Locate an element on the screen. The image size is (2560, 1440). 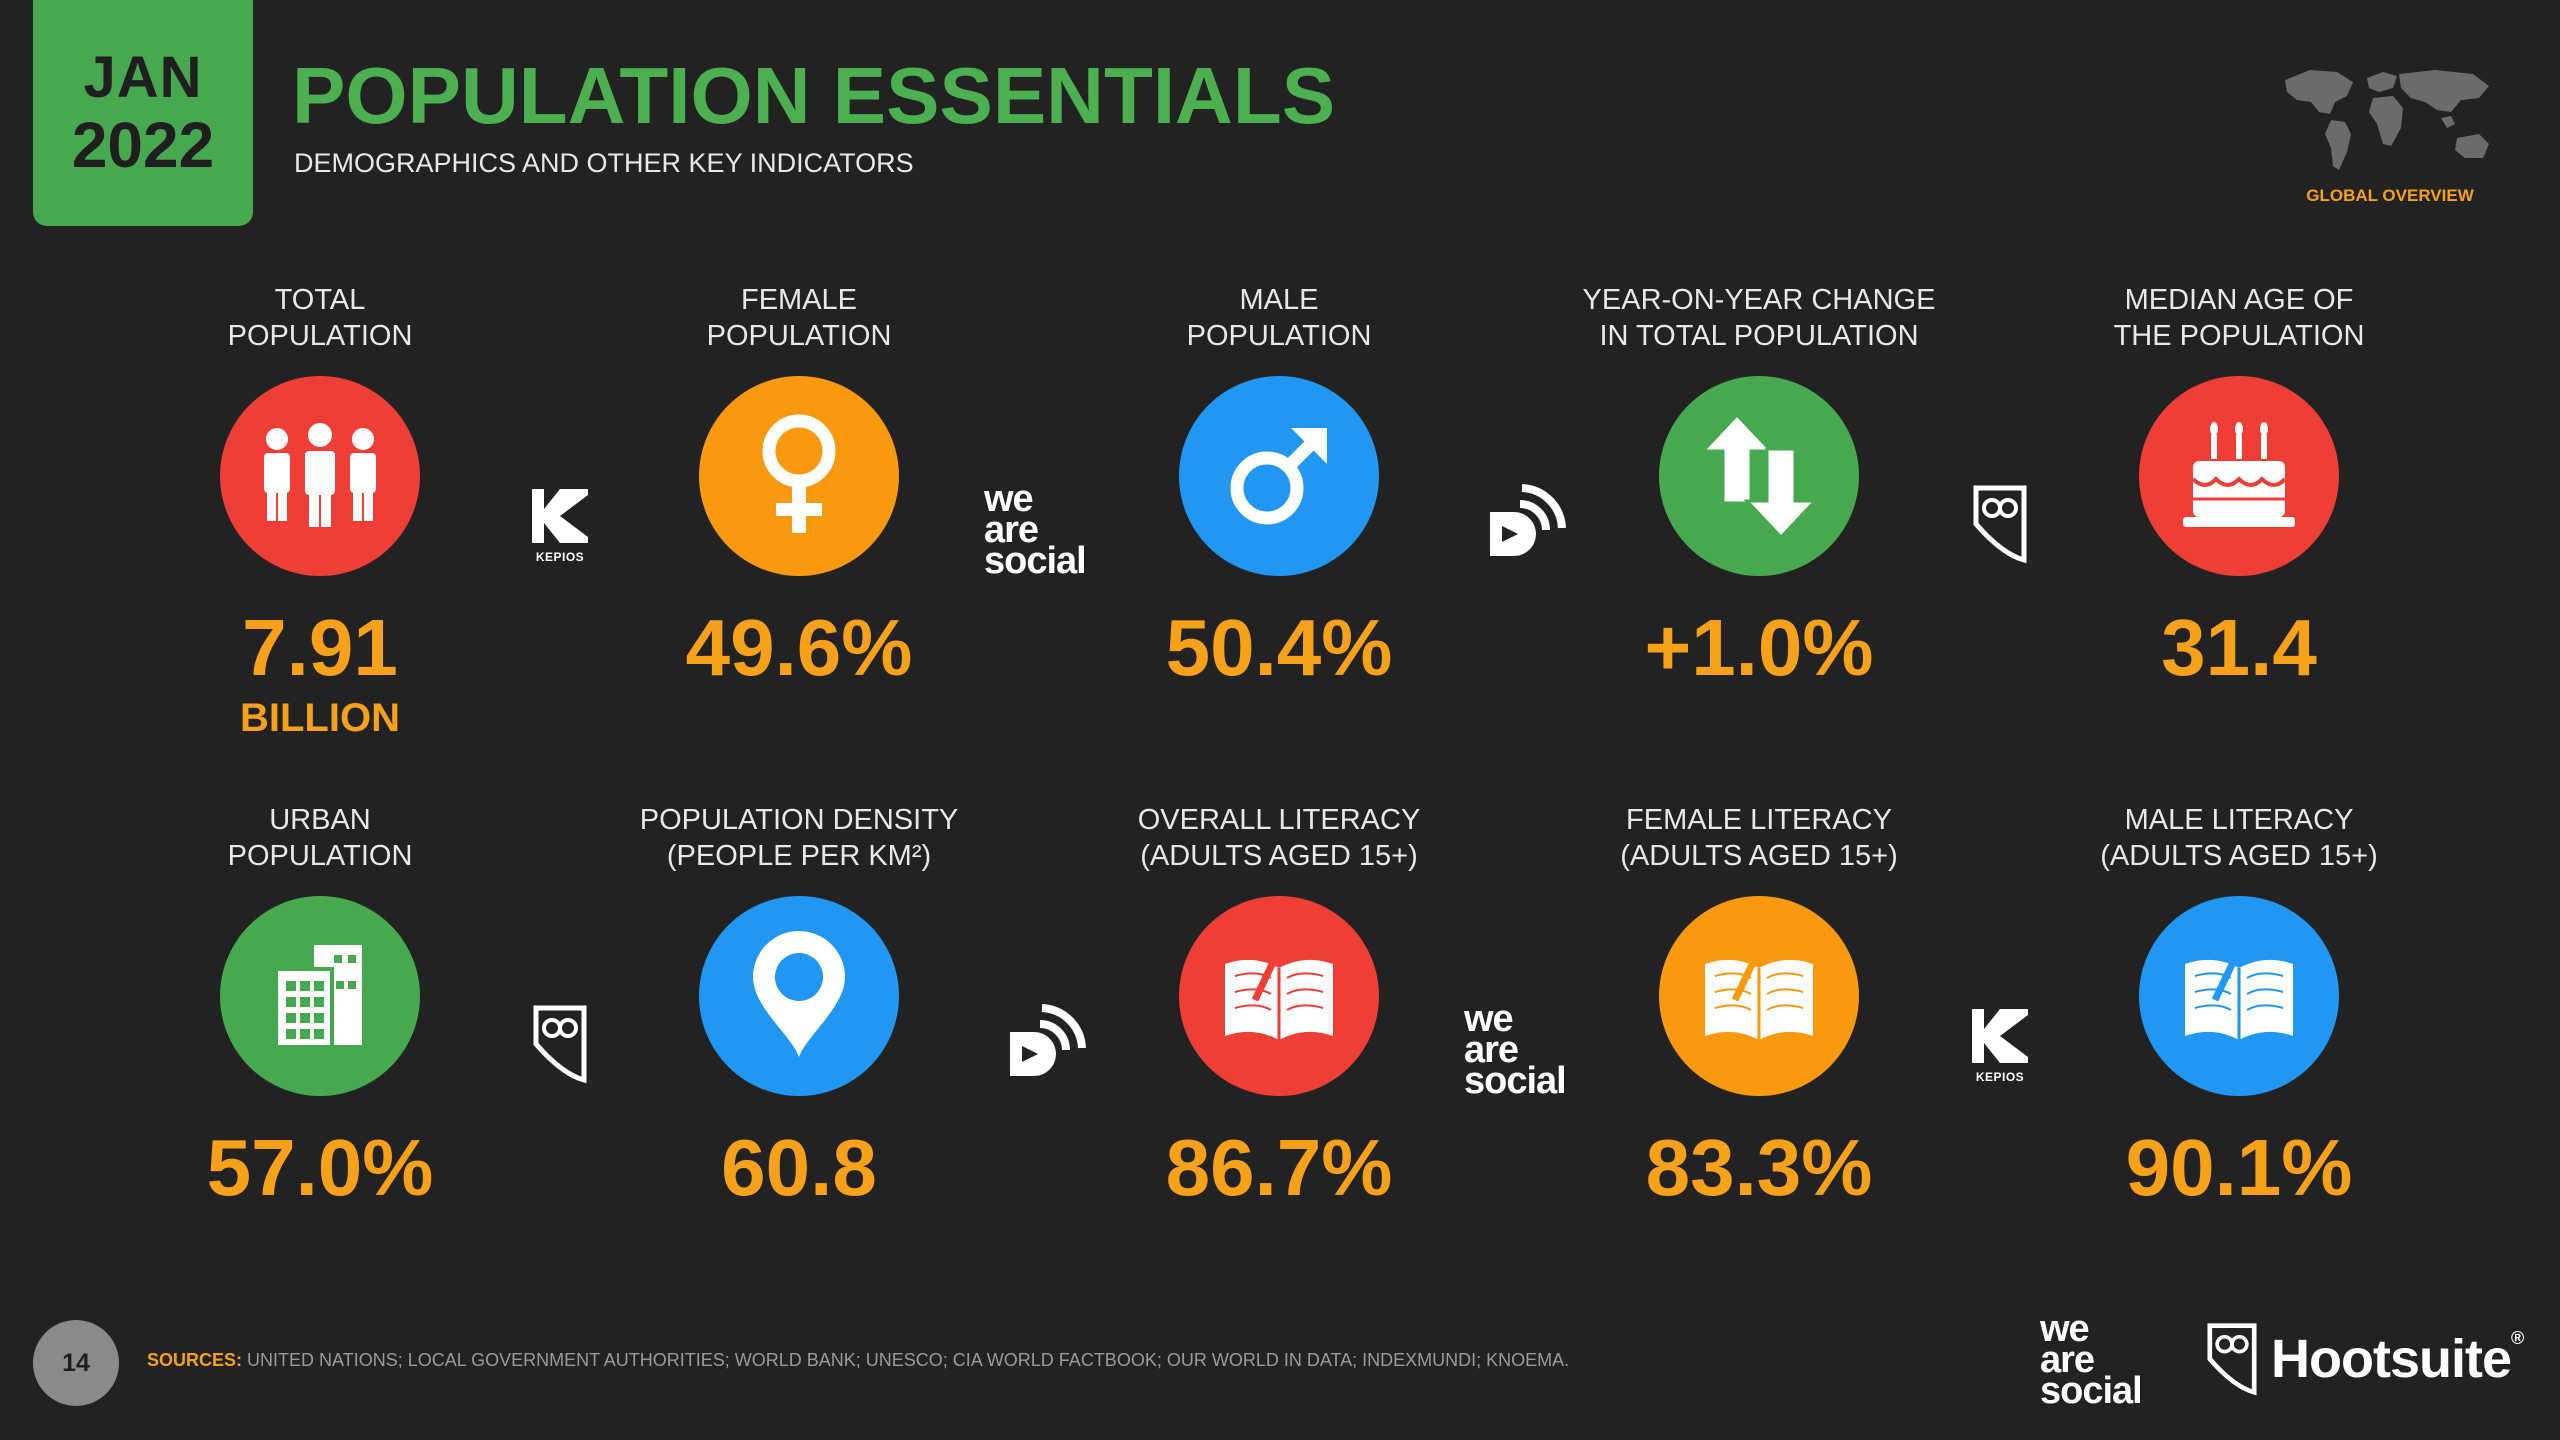
female-symbol-icon is located at coordinates (799, 476).